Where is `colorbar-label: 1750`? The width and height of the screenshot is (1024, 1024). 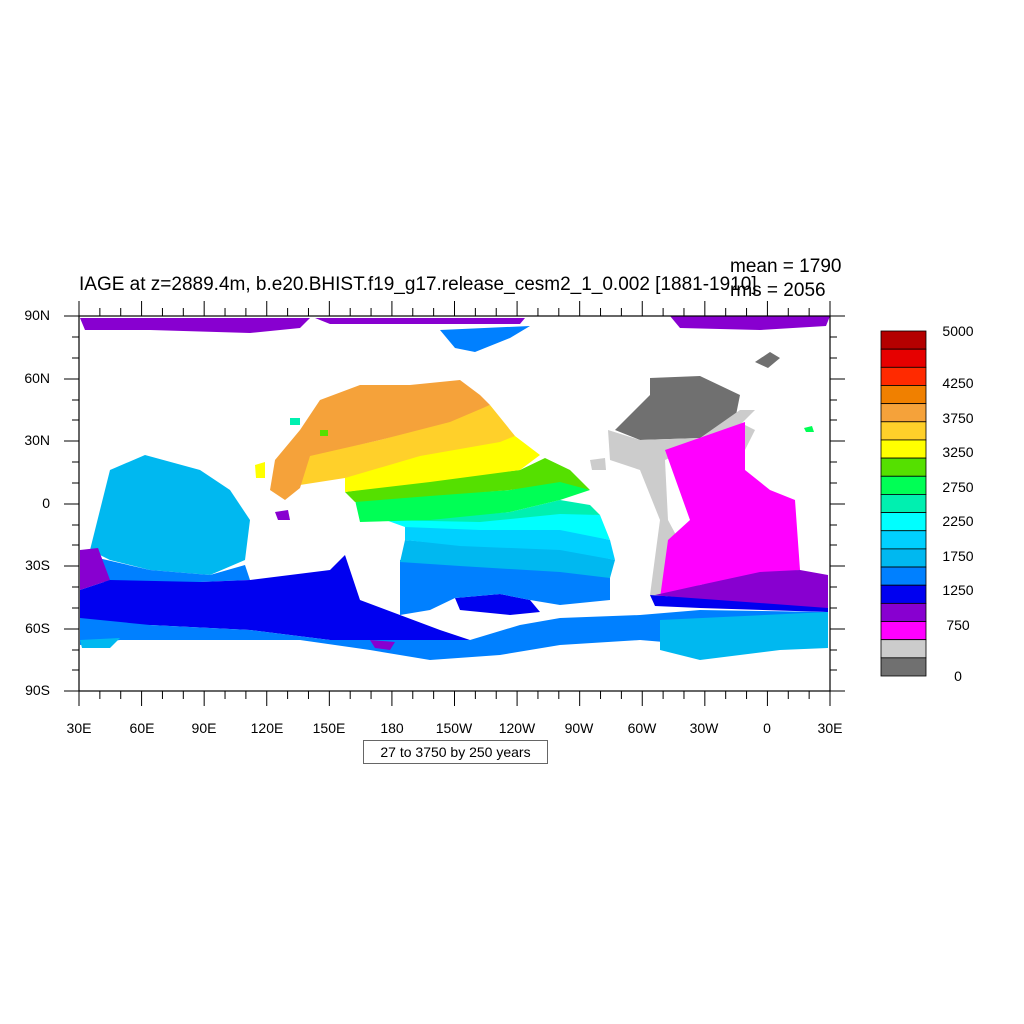 colorbar-label: 1750 is located at coordinates (958, 556).